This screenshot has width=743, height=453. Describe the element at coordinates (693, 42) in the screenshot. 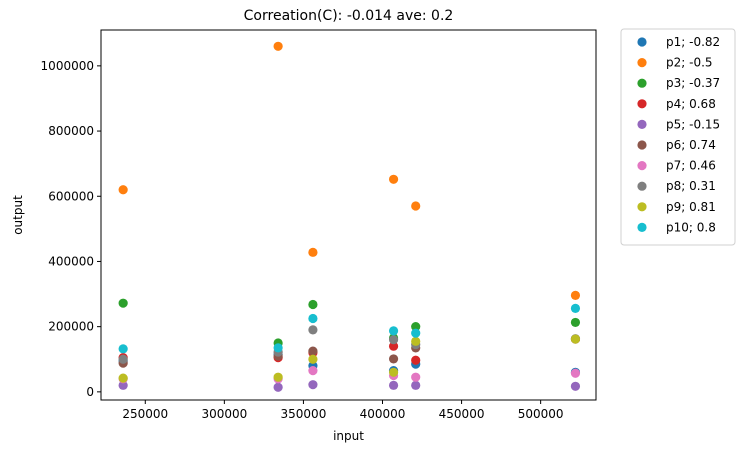

I see `legend-entry: p1; -0.82` at that location.